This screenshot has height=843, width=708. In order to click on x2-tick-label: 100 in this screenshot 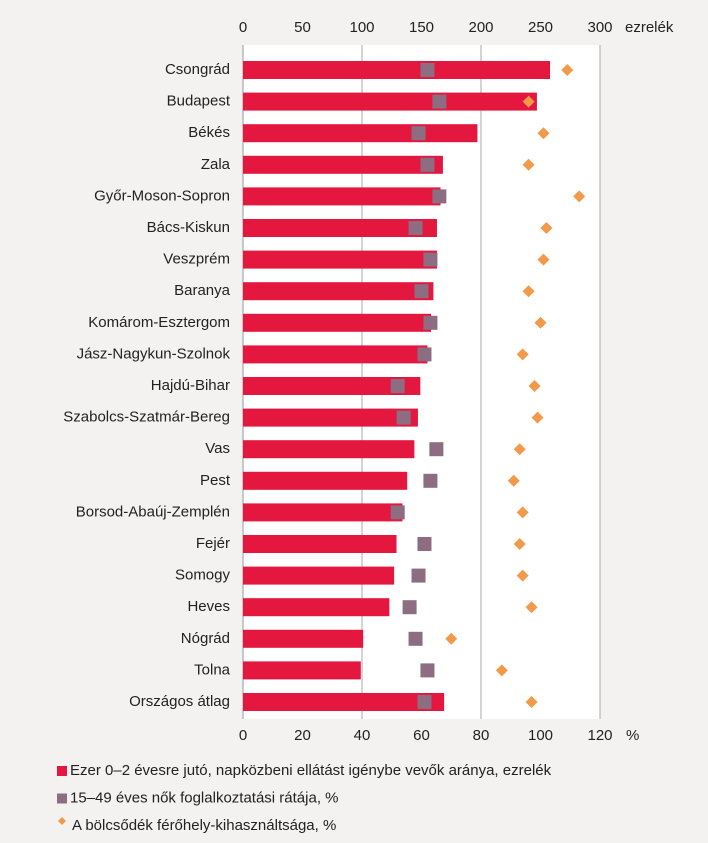, I will do `click(361, 27)`.